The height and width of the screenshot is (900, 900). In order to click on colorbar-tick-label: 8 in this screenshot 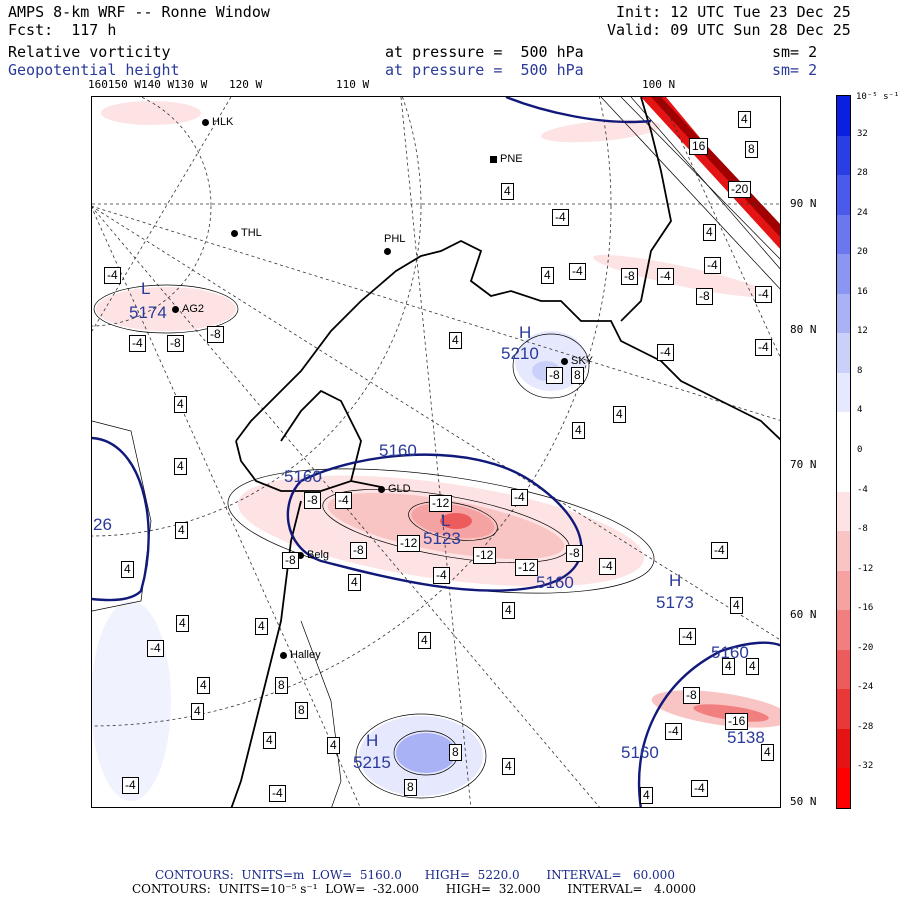, I will do `click(860, 370)`.